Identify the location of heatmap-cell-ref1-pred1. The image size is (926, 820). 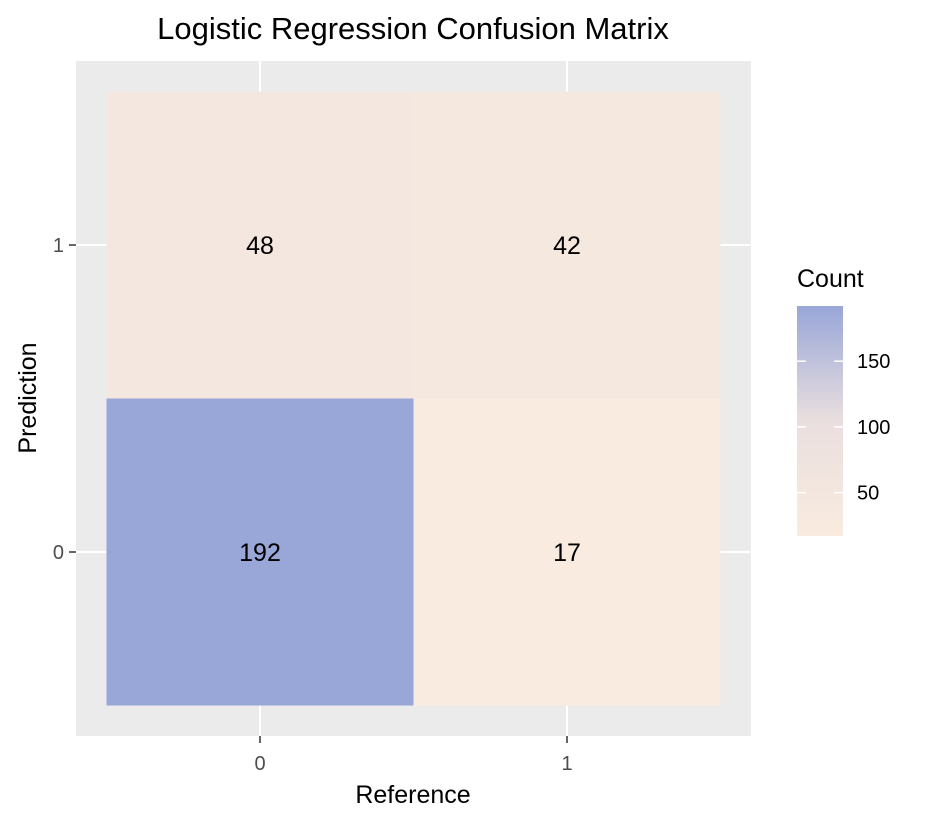
(567, 245).